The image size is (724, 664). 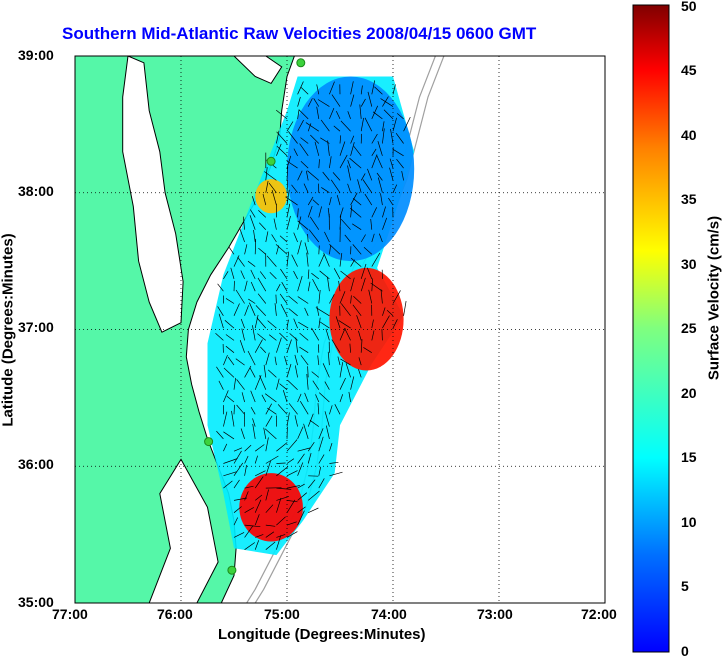 What do you see at coordinates (322, 634) in the screenshot?
I see `x-axis-label: Longitude (Degrees:Minutes)` at bounding box center [322, 634].